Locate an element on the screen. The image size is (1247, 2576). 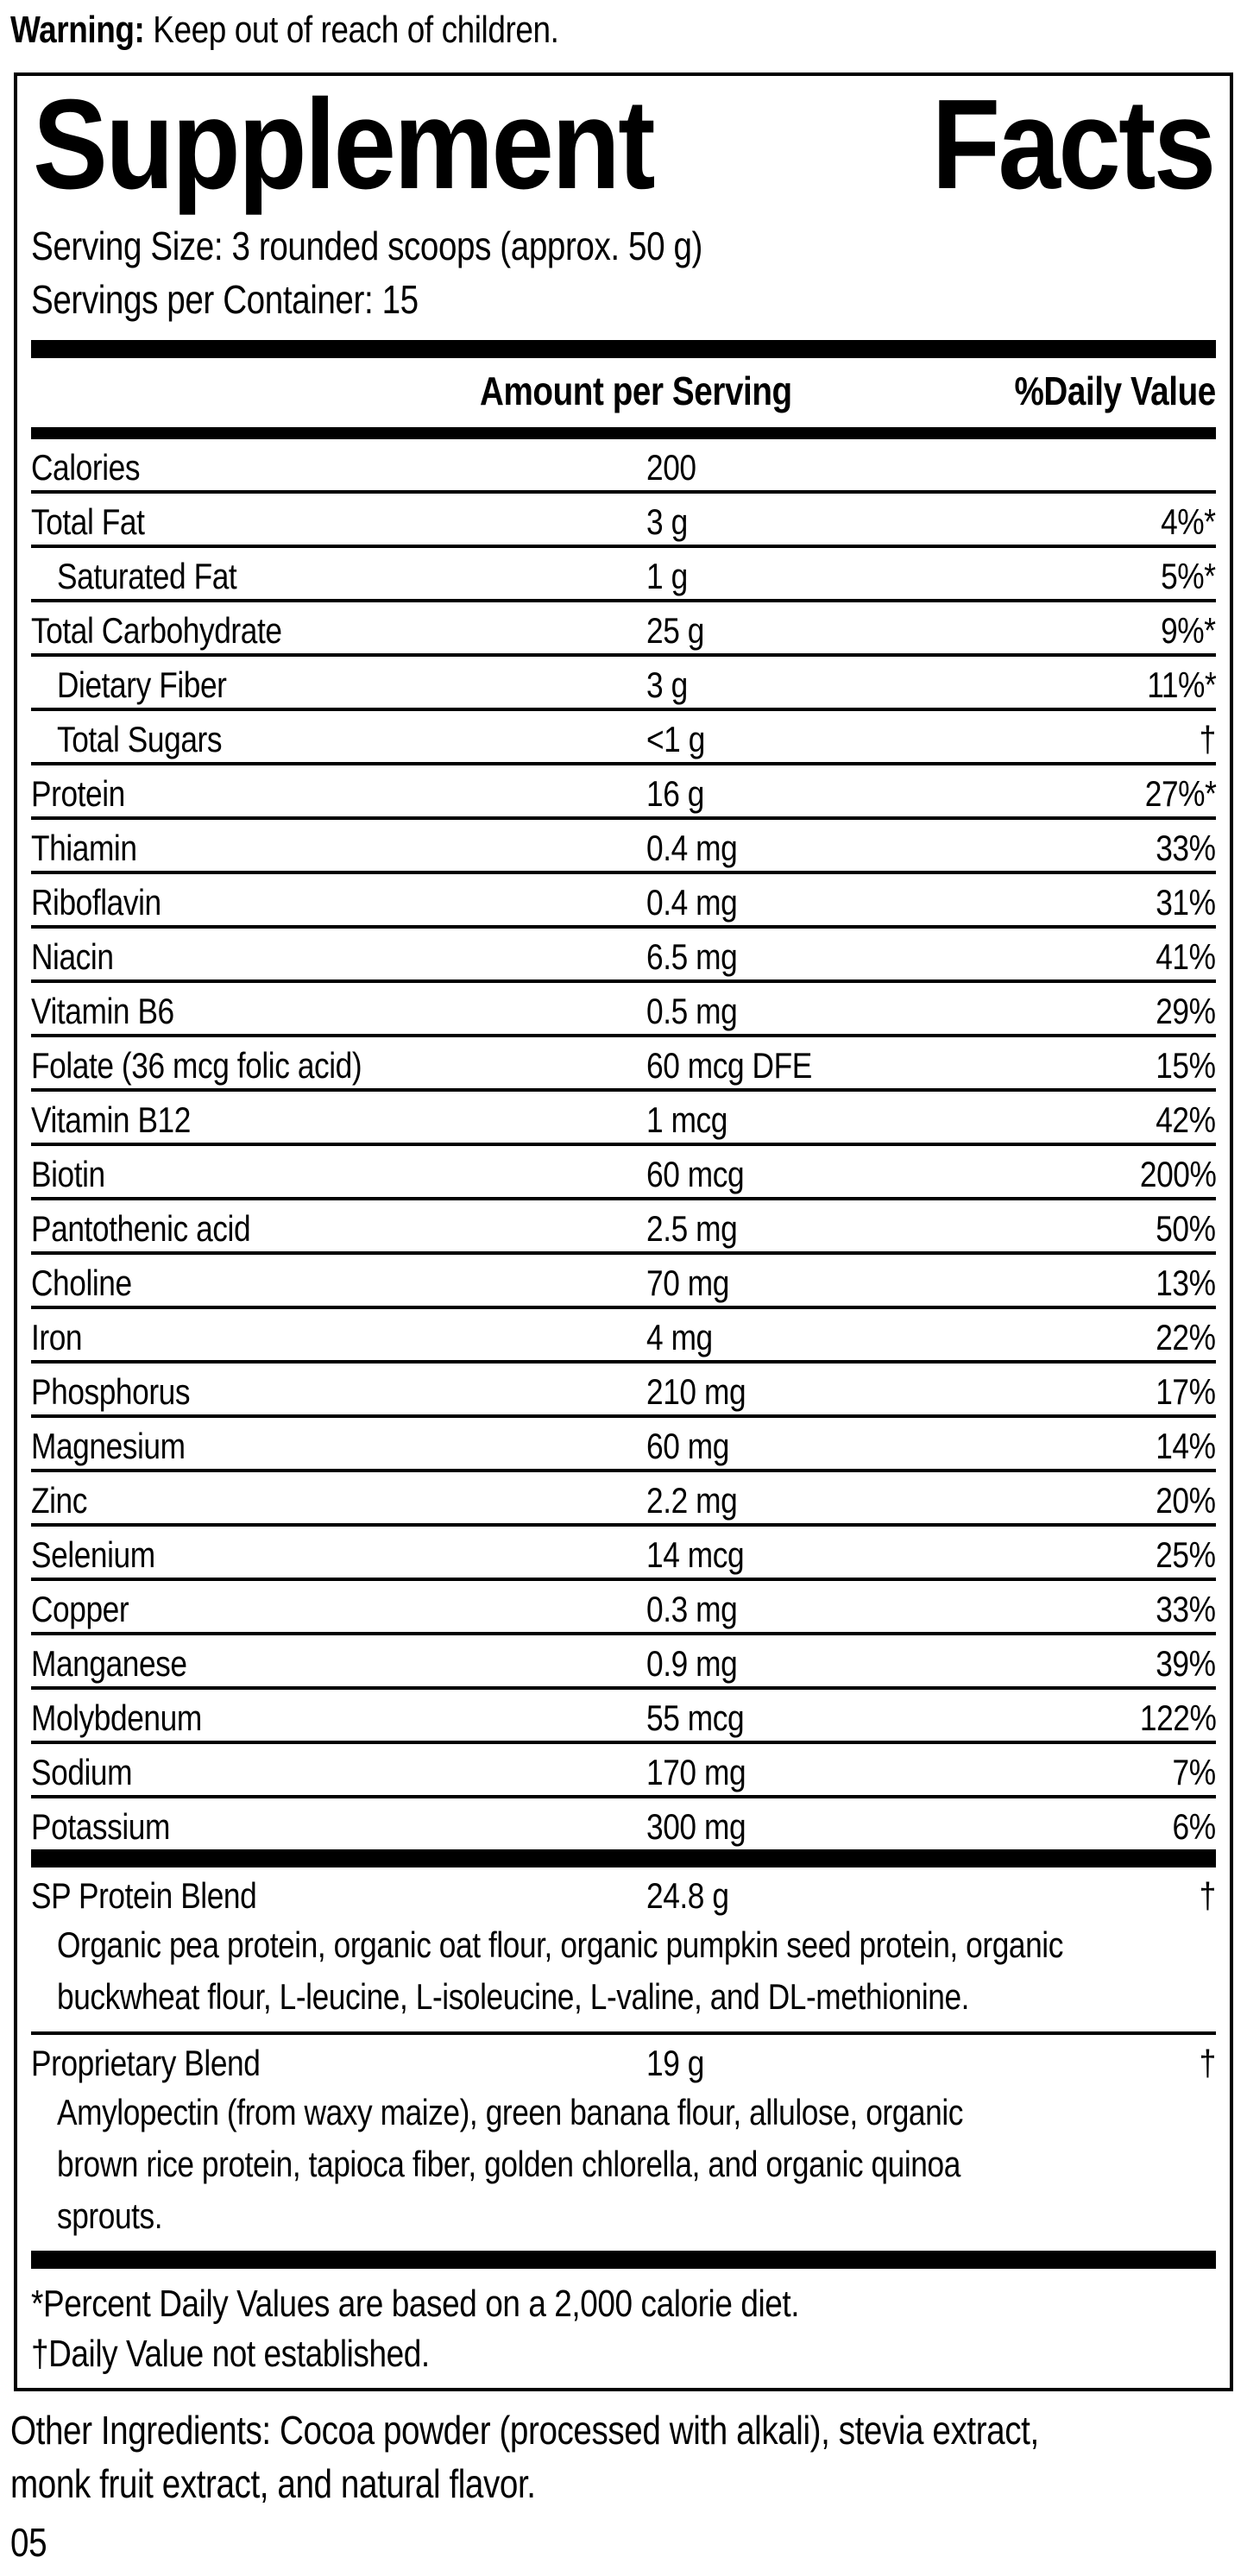
column-header-daily-value: %Daily Value is located at coordinates (1115, 390).